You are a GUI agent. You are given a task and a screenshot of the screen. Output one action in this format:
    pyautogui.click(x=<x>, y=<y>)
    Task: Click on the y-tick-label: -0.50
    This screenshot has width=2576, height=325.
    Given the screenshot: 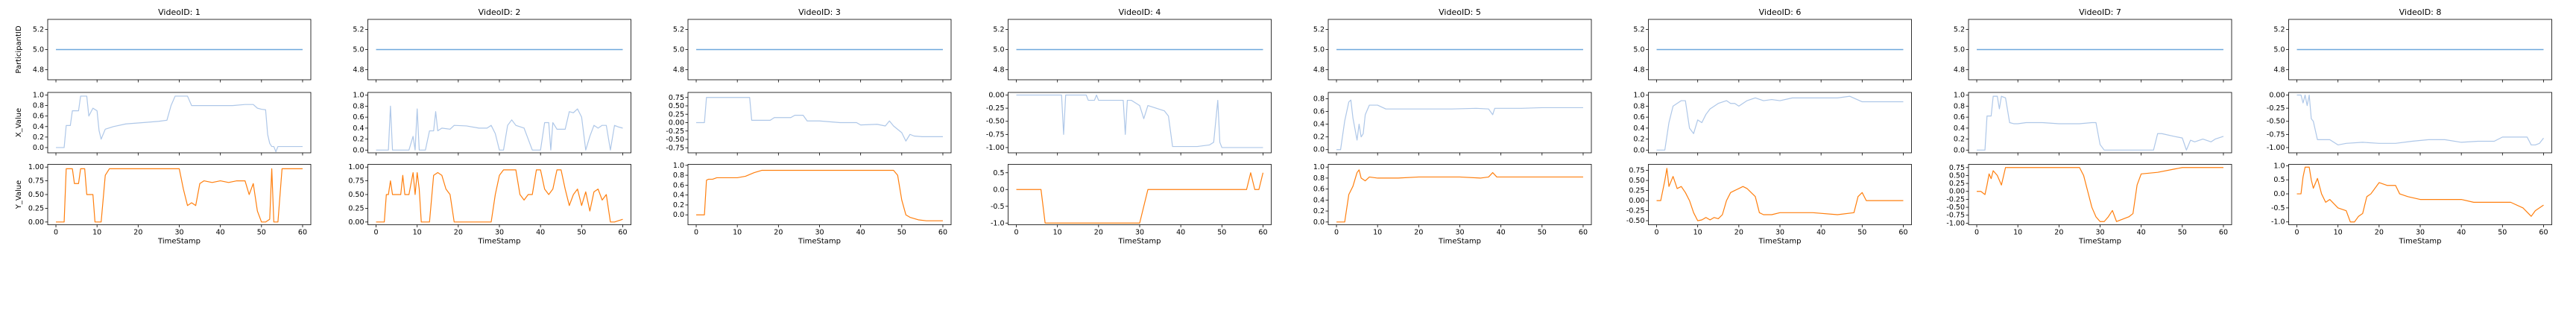 What is the action you would take?
    pyautogui.click(x=1956, y=208)
    